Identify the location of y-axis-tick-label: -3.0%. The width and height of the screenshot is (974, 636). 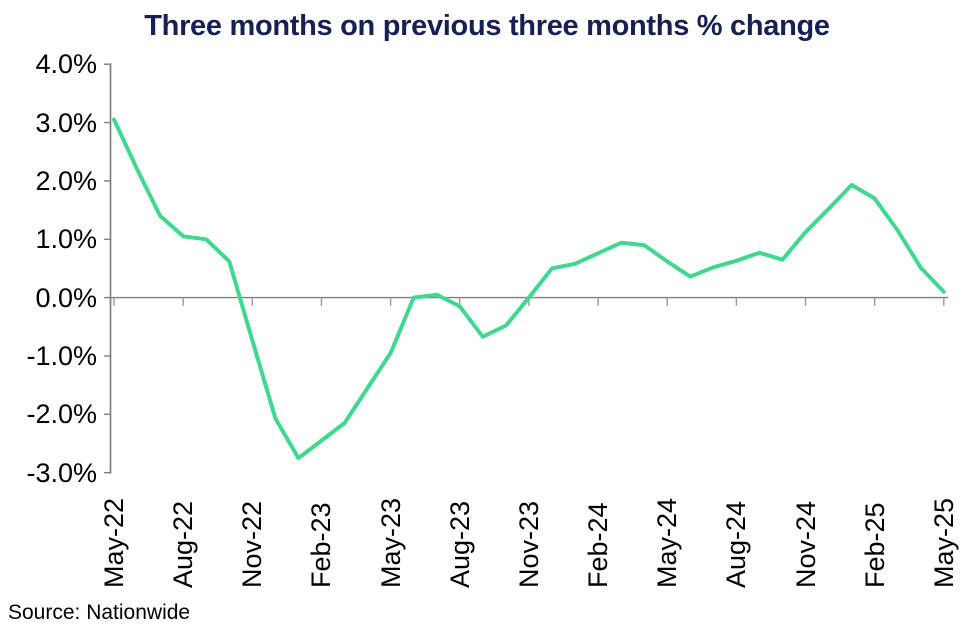
(61, 472).